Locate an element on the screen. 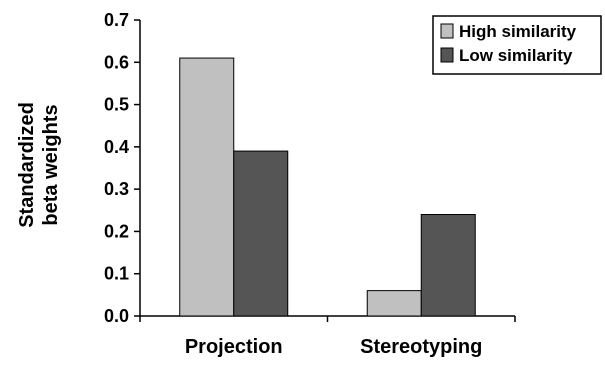 This screenshot has height=366, width=605. y-tick-label: 0.0 is located at coordinates (116, 316).